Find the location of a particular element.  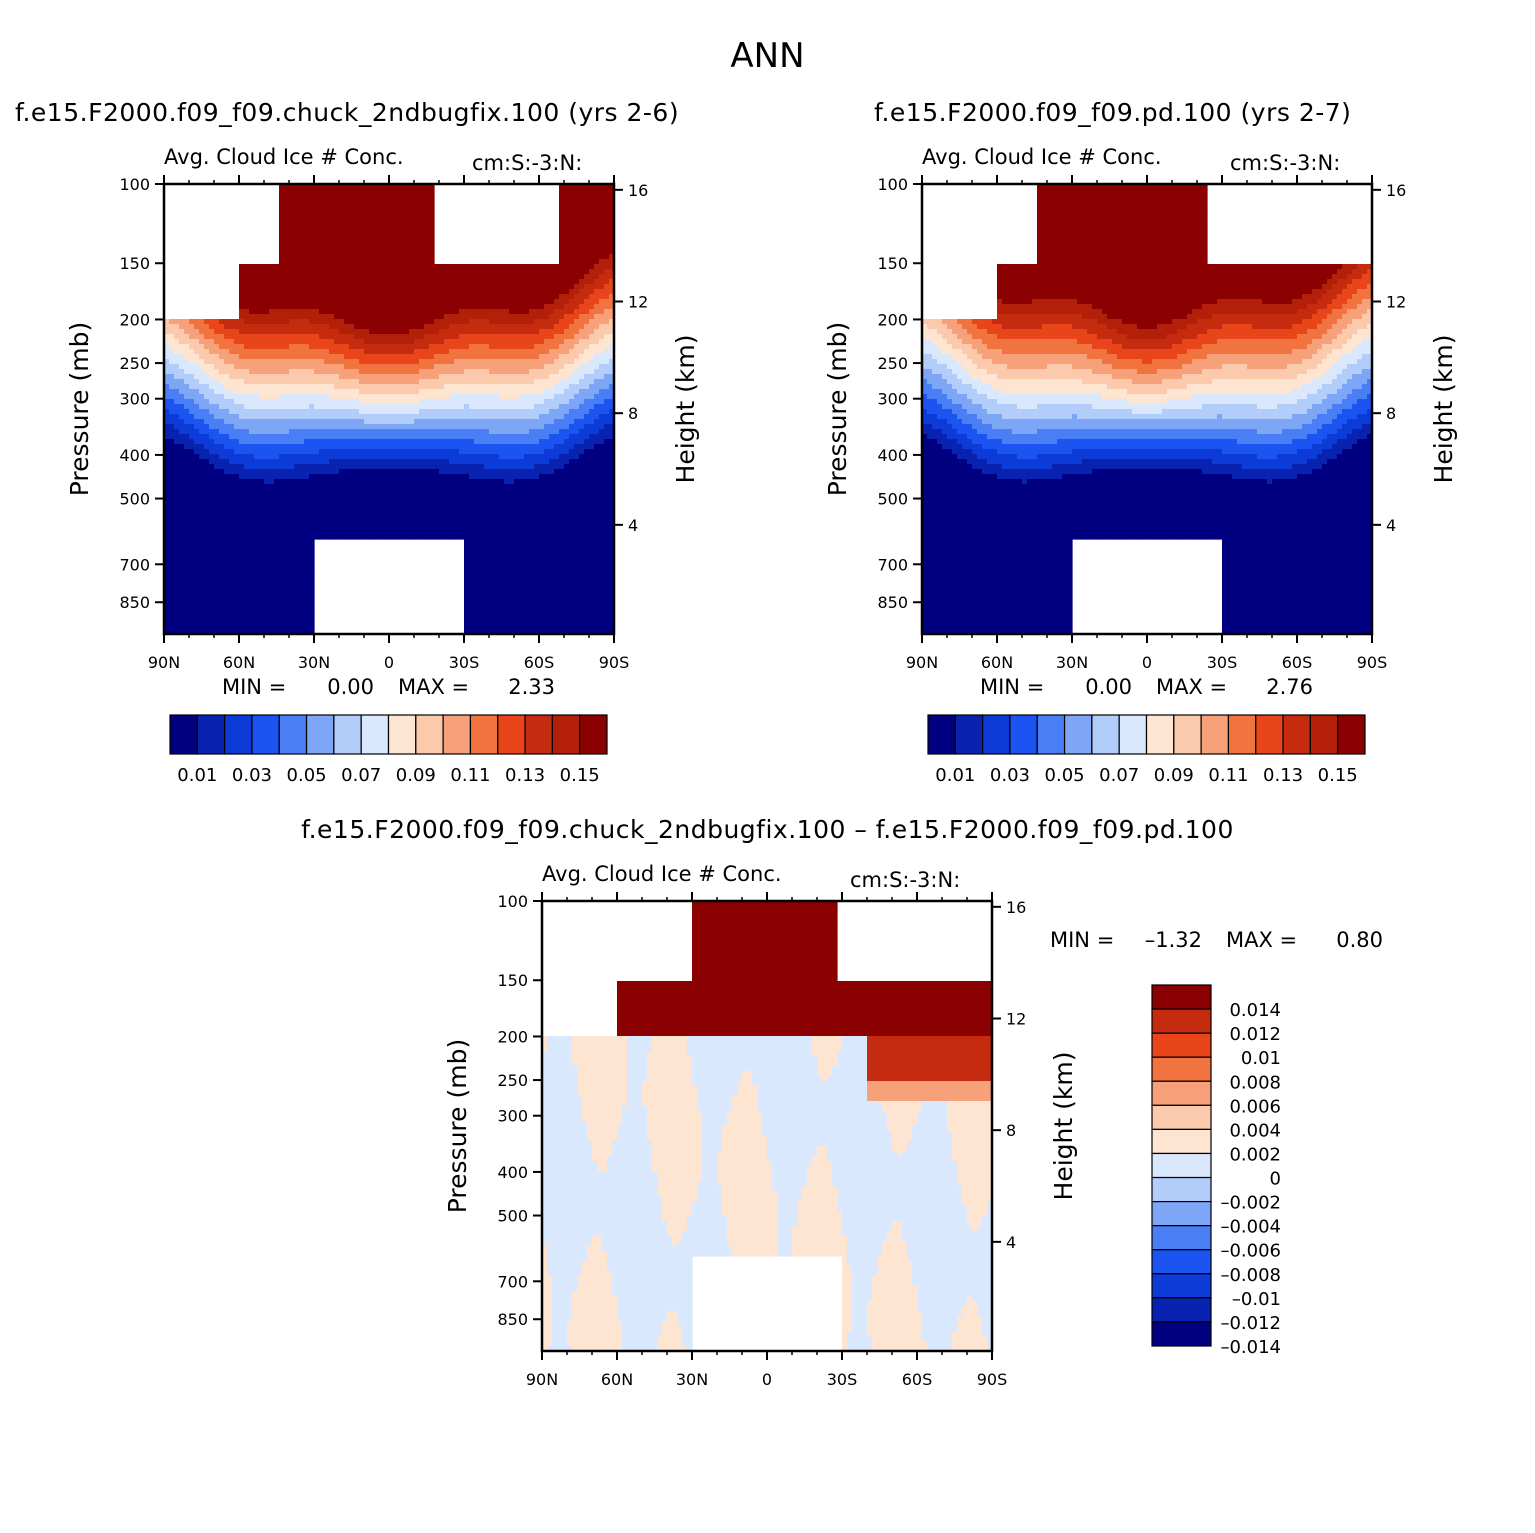

y-tick-label: 400 is located at coordinates (892, 455).